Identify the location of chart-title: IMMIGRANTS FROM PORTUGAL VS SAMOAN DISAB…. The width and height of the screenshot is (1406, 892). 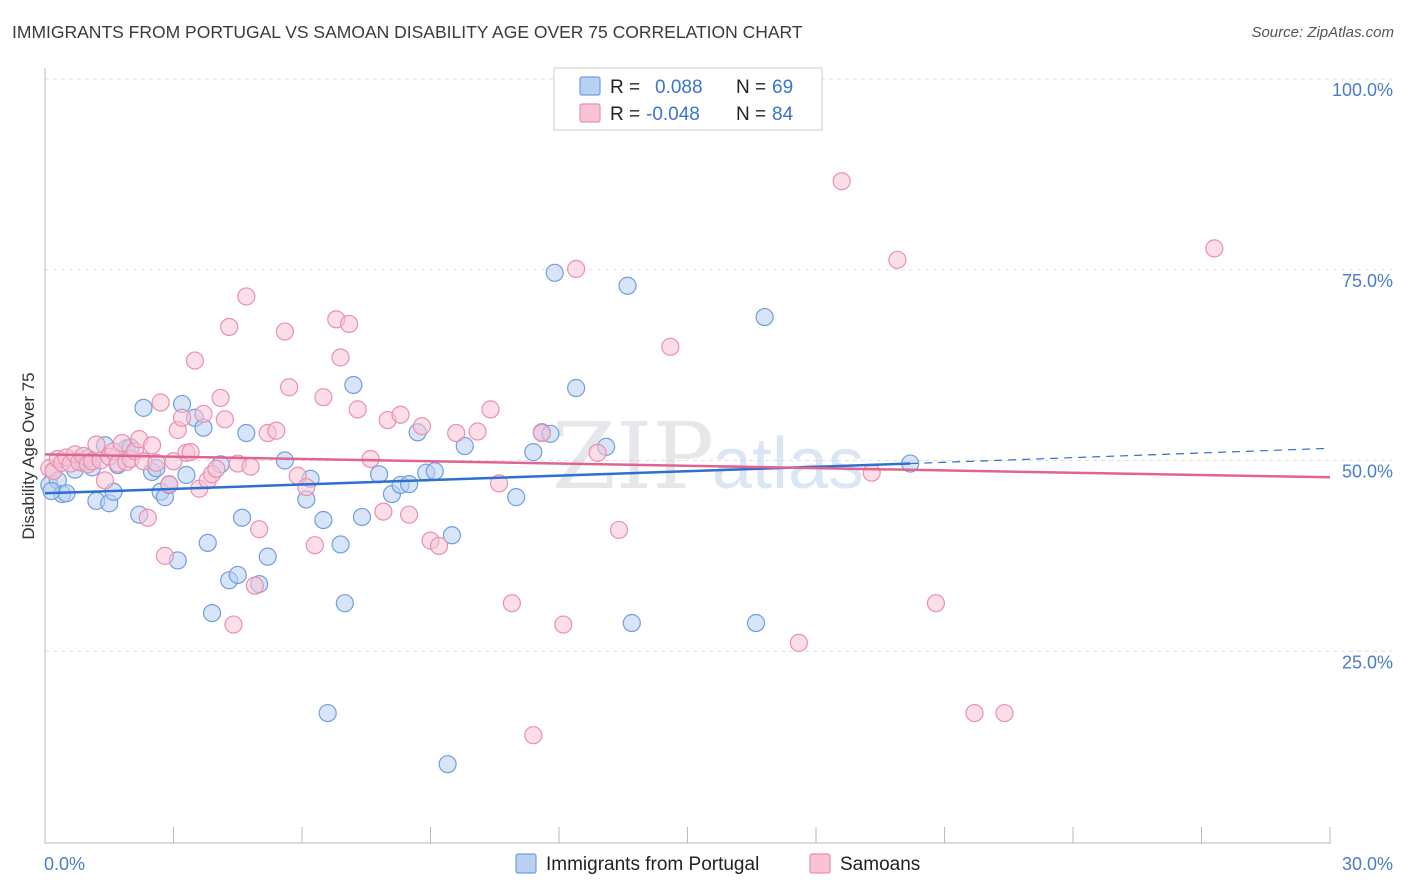
(407, 32).